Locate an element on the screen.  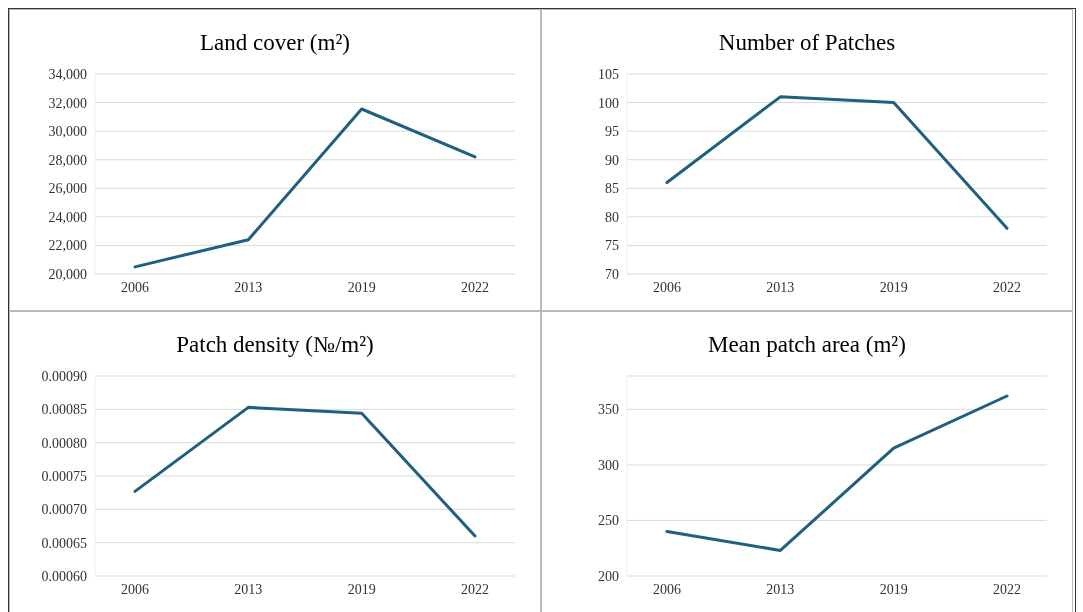
y-tick-label: 200 is located at coordinates (608, 576).